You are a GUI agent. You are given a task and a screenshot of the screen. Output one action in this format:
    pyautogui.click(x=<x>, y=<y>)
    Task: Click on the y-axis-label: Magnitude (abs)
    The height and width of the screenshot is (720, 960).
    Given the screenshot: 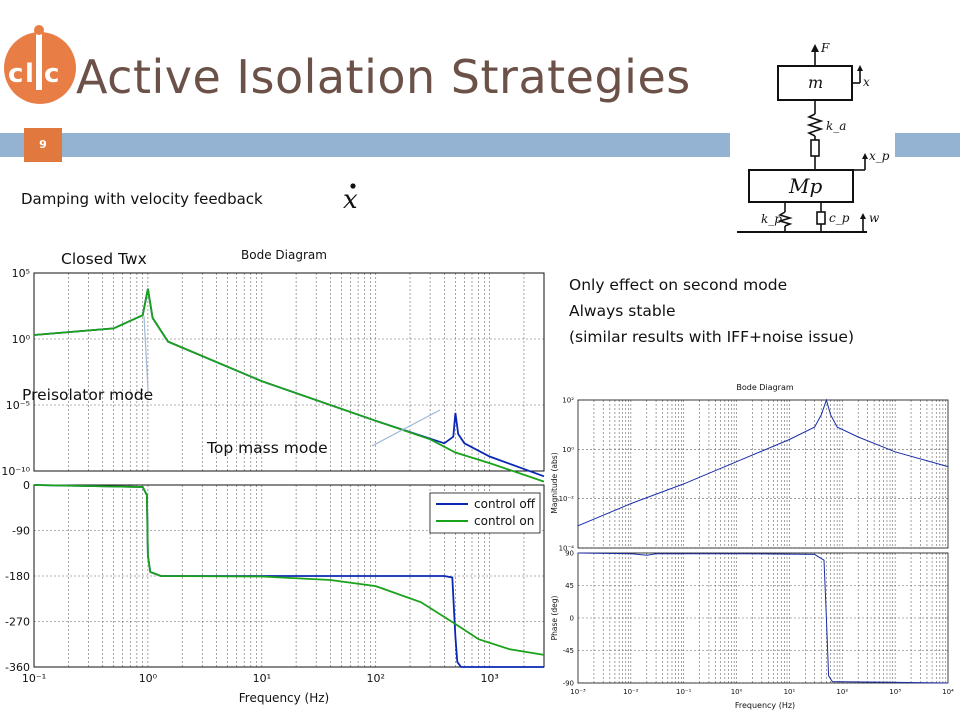 What is the action you would take?
    pyautogui.click(x=554, y=482)
    